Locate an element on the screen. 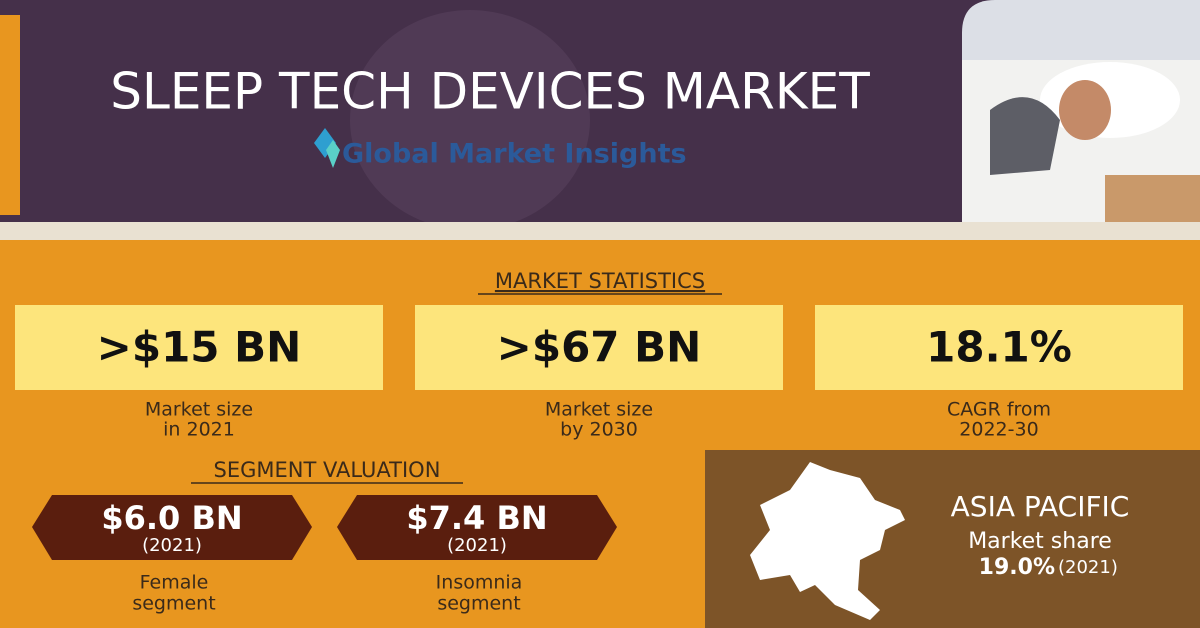 The image size is (1200, 628). logo-icon is located at coordinates (333, 154).